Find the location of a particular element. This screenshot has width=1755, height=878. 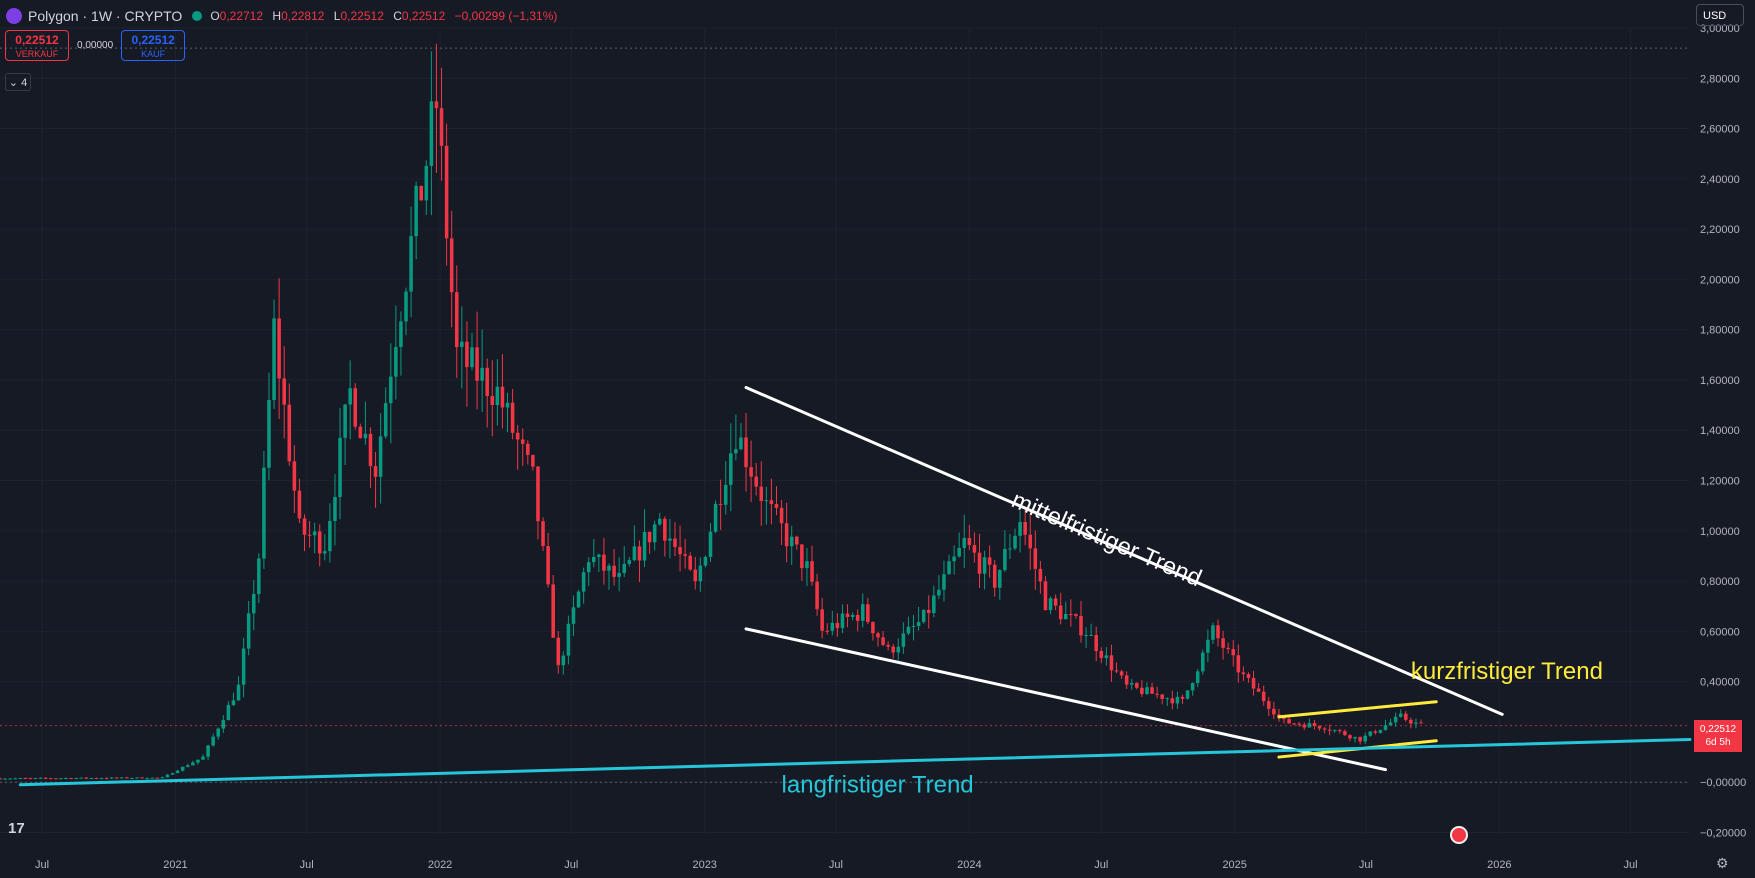

settings-gear-icon: ⚙ is located at coordinates (1722, 863).